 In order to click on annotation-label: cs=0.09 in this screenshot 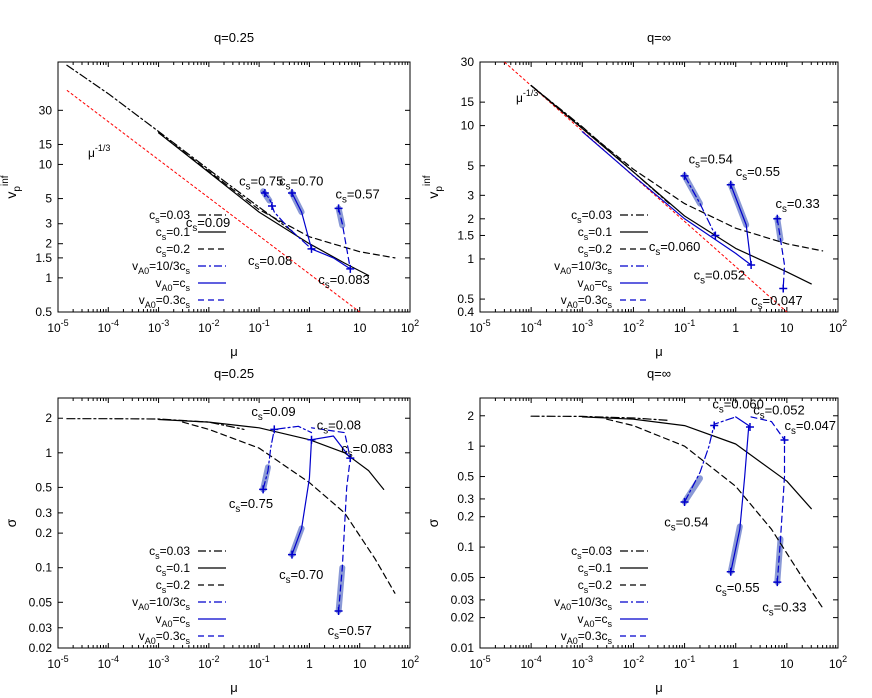, I will do `click(273, 413)`.